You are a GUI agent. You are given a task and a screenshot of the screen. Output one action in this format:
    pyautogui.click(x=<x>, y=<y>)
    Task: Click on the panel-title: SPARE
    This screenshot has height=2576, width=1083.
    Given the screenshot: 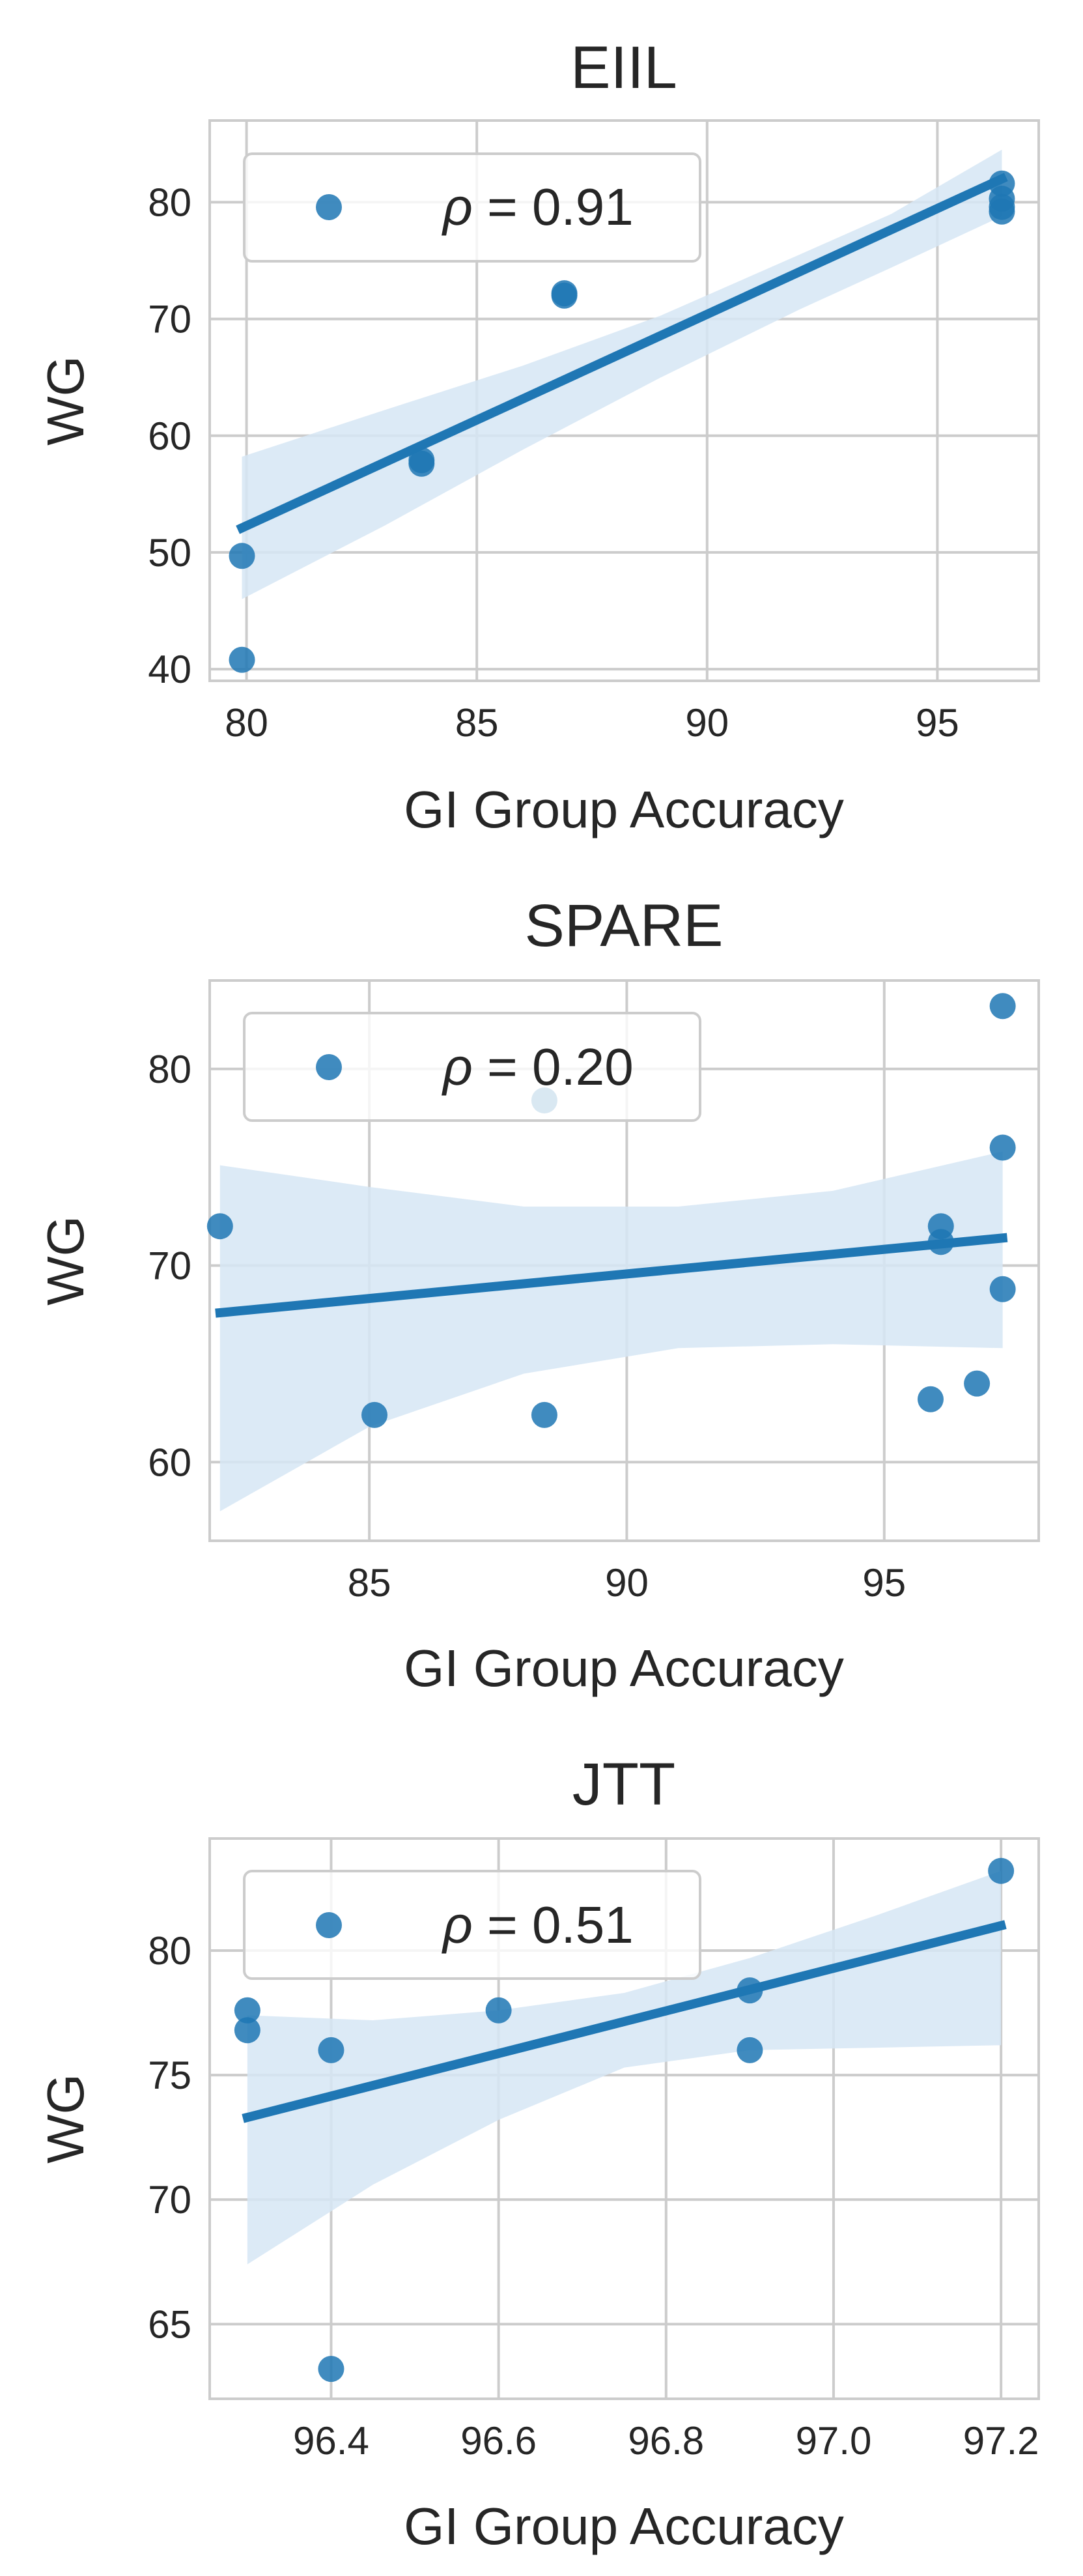 What is the action you would take?
    pyautogui.click(x=623, y=926)
    